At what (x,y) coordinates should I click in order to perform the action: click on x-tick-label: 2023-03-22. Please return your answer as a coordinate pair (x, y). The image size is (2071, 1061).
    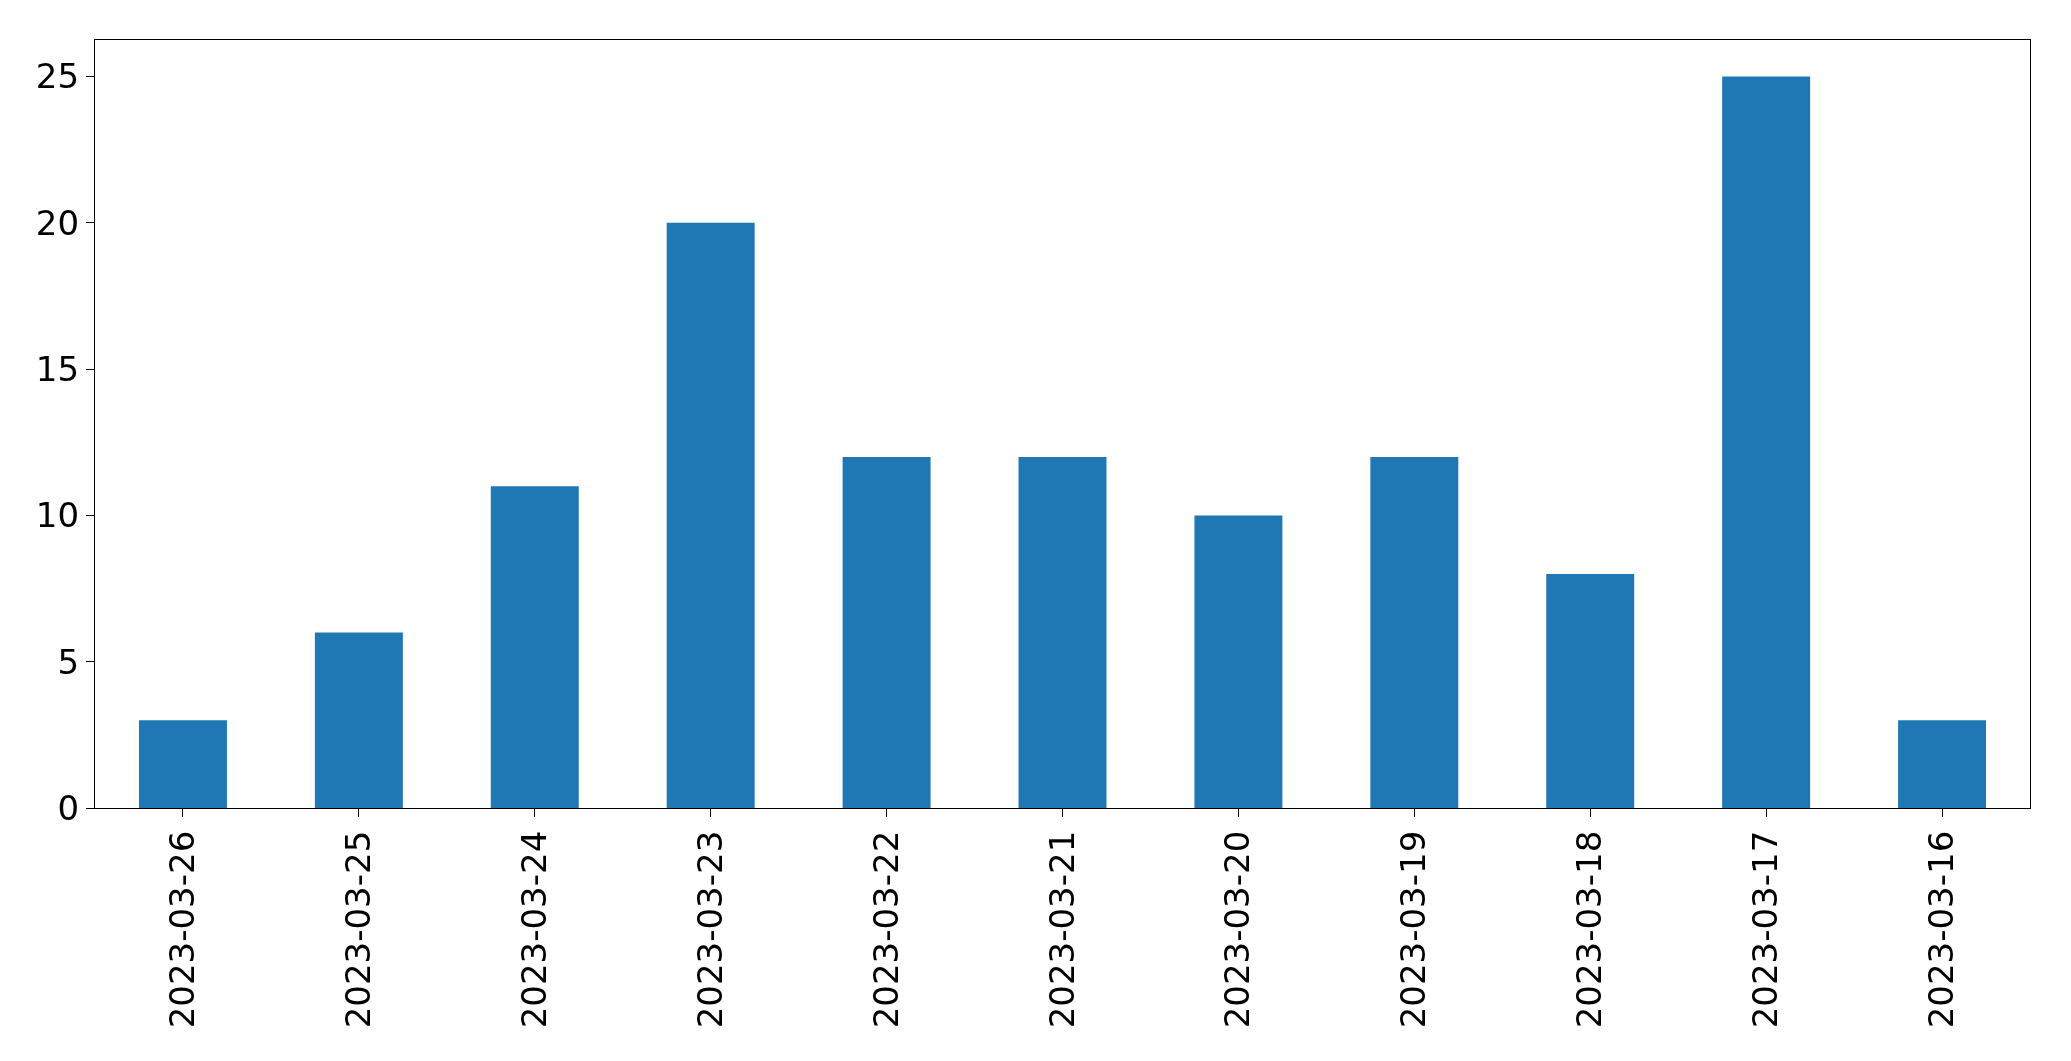
    Looking at the image, I should click on (885, 929).